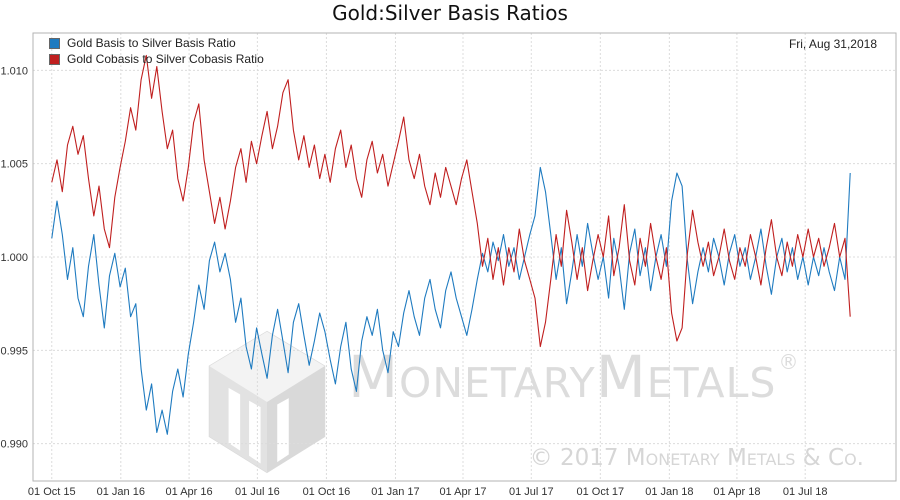  What do you see at coordinates (189, 492) in the screenshot?
I see `x-axis-tick-label: 01 Apr 16` at bounding box center [189, 492].